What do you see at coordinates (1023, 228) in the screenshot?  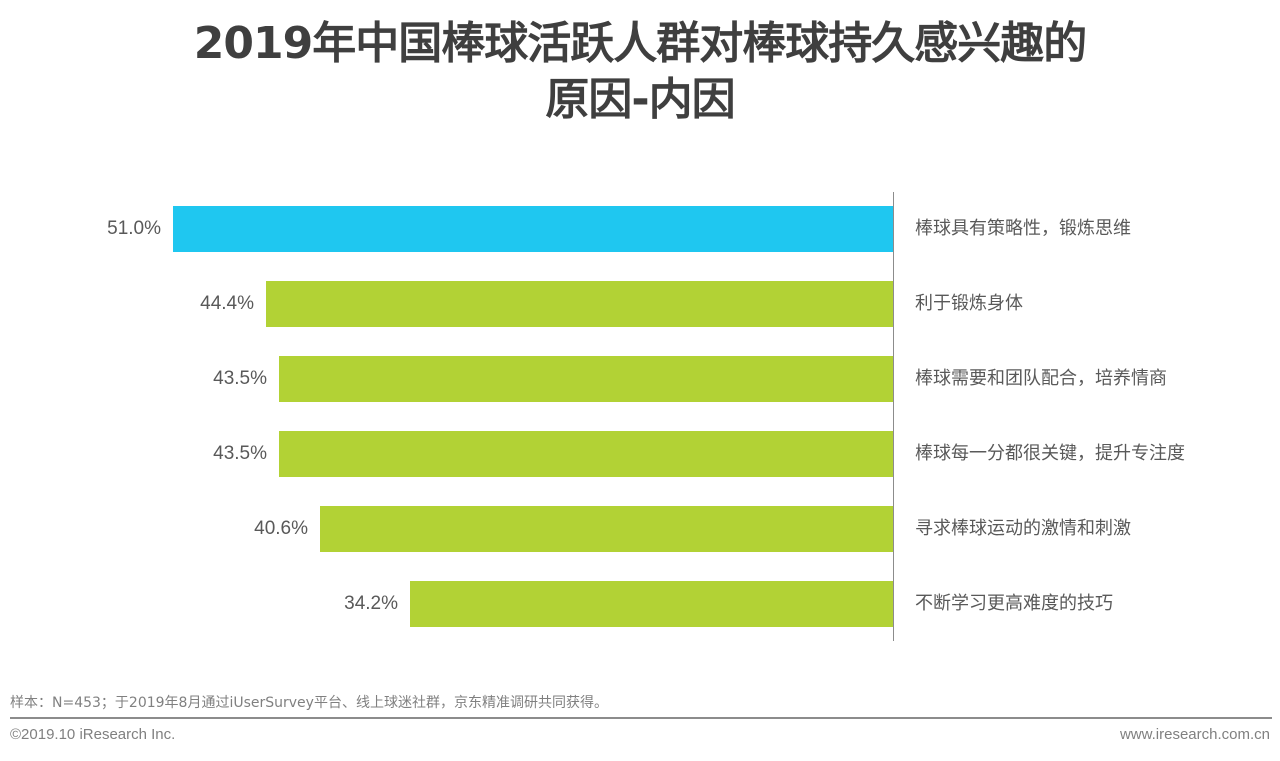 I see `category-label: 棒球具有策略性，锻炼思维` at bounding box center [1023, 228].